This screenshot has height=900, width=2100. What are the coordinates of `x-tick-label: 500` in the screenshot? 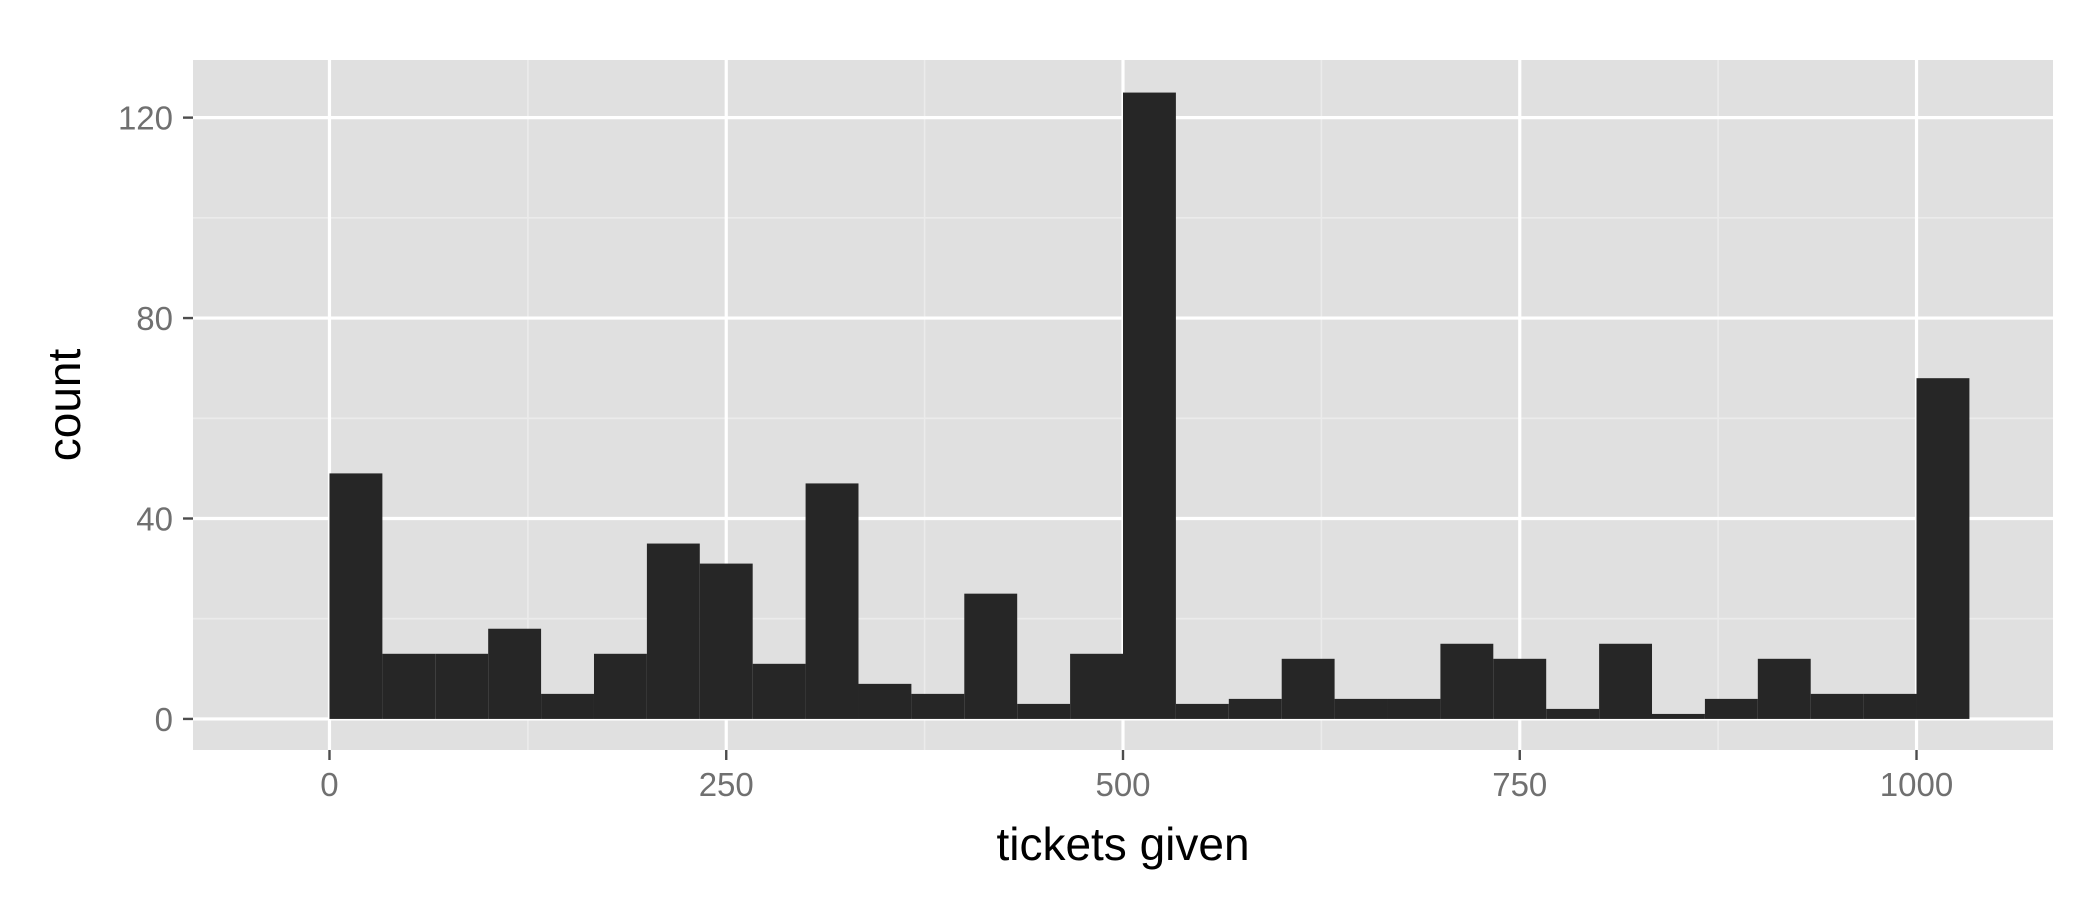 It's located at (1122, 784).